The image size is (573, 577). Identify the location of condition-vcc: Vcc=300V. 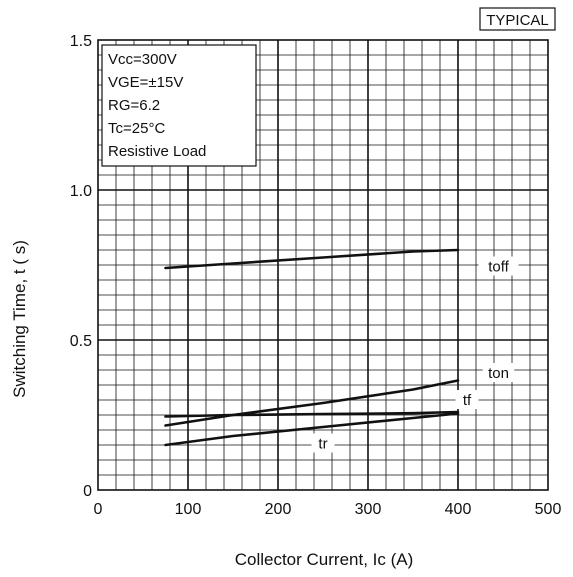
(142, 59).